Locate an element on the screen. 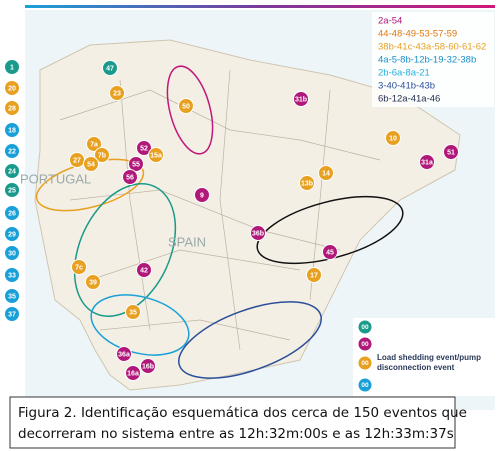  event-label: 7a is located at coordinates (94, 144).